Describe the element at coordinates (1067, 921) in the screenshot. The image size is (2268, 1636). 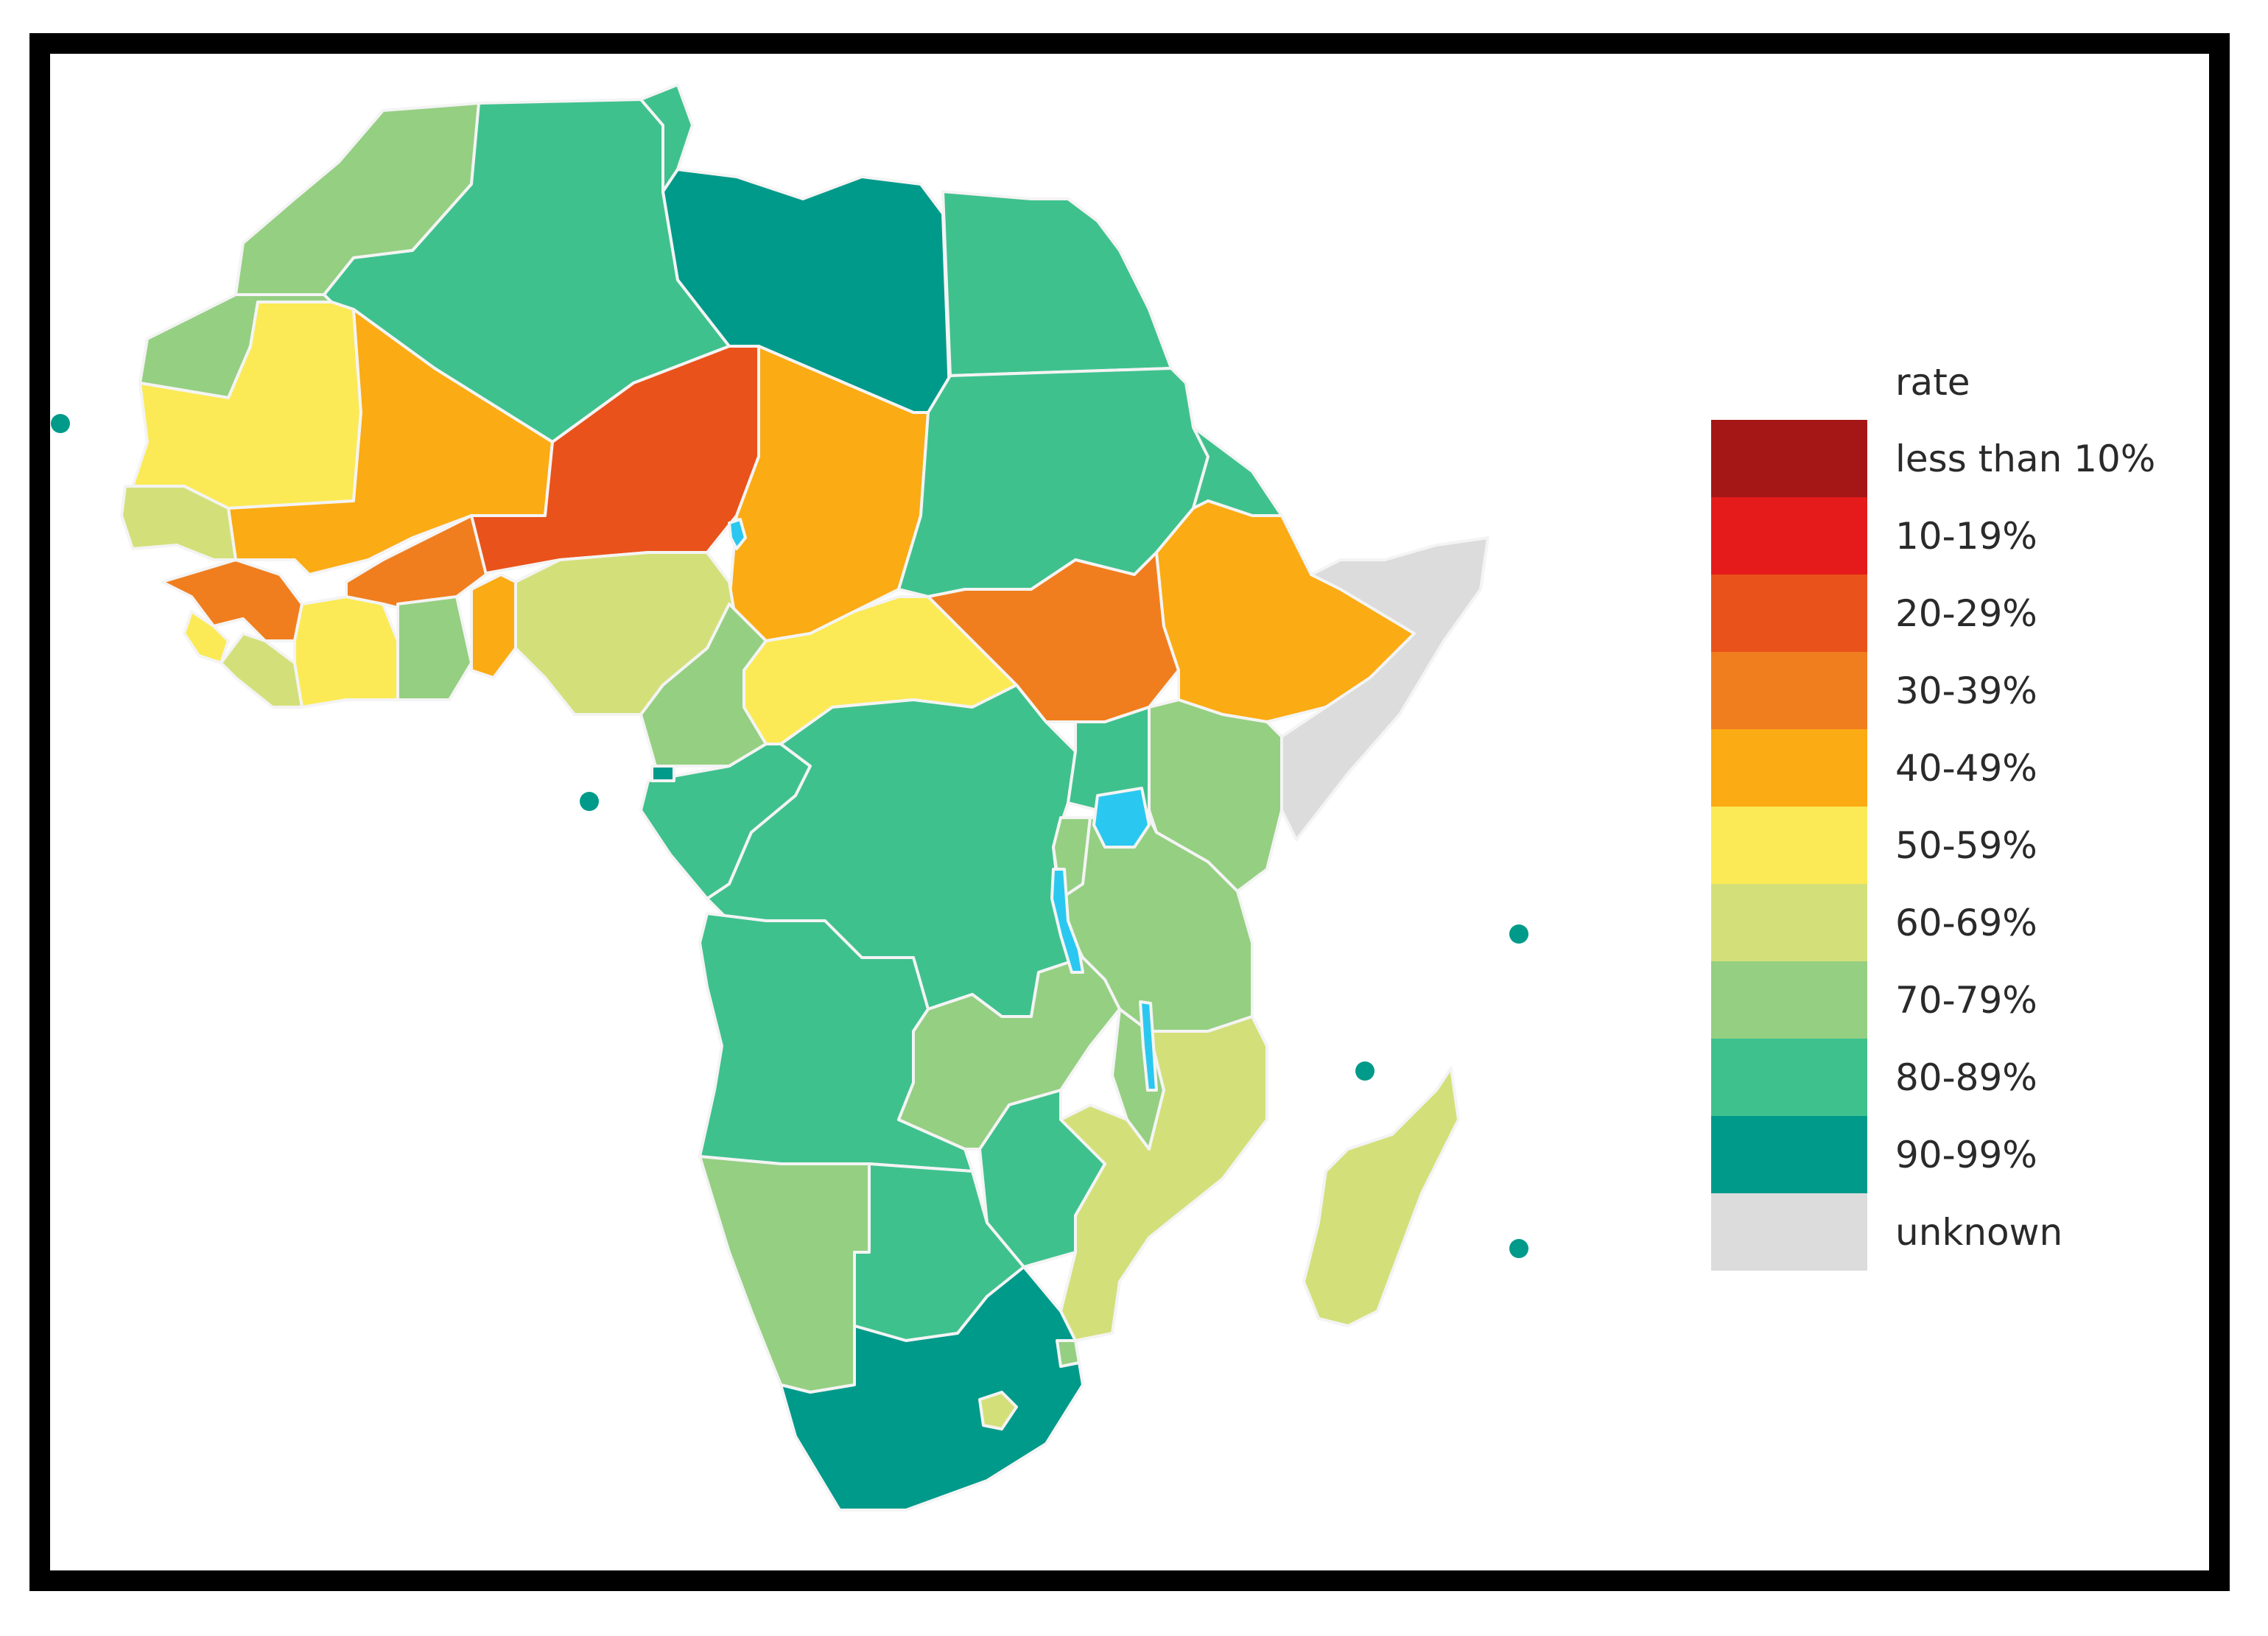
I see `lake-tanganyika` at that location.